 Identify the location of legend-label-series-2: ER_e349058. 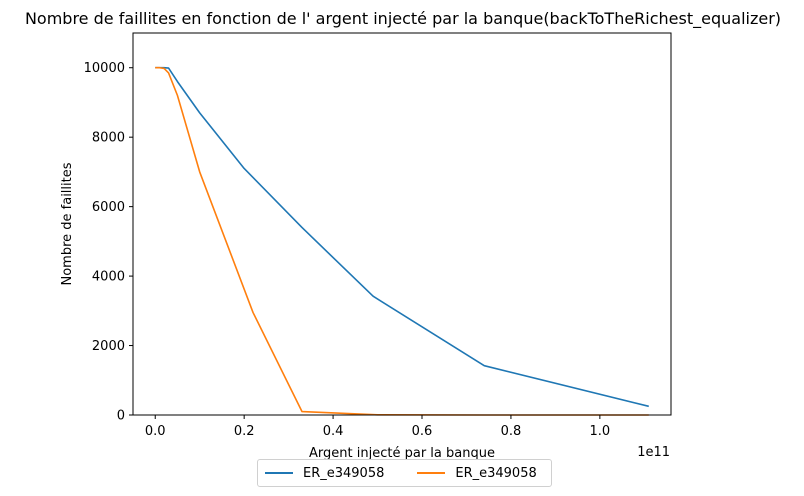
(496, 473).